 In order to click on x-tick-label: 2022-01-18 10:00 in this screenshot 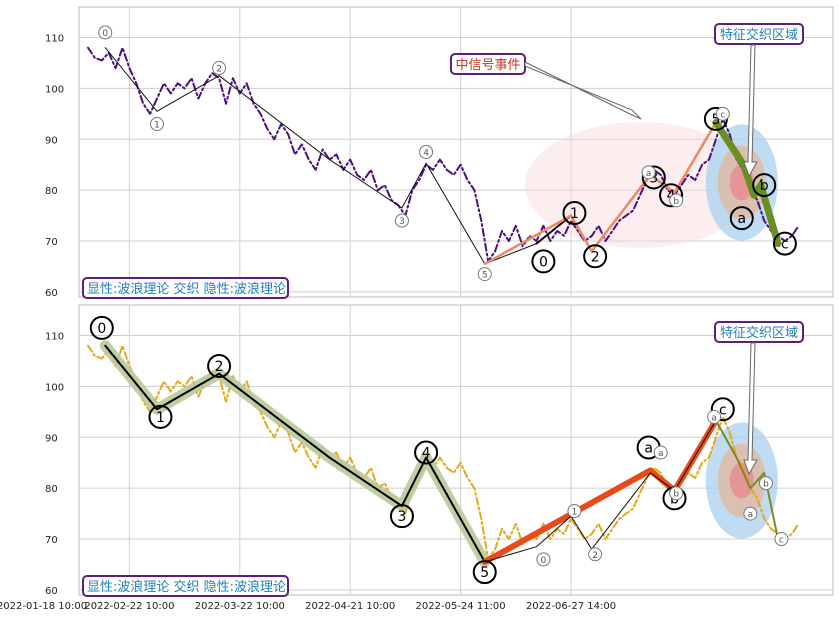, I will do `click(43, 606)`.